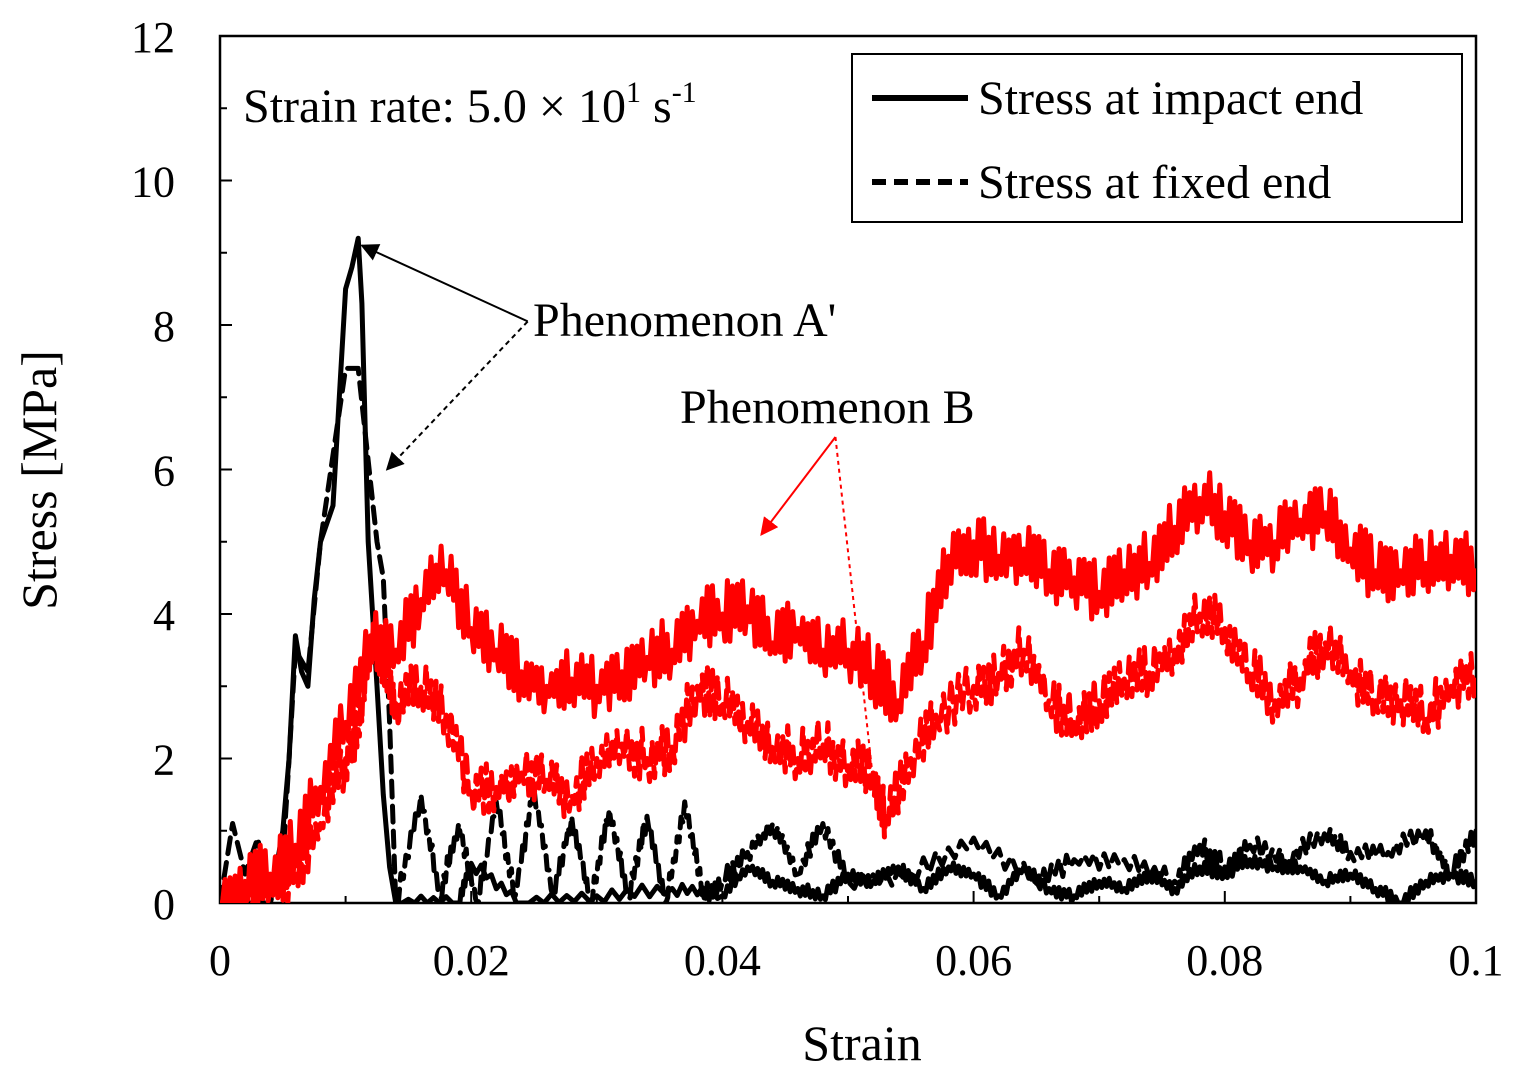 This screenshot has width=1517, height=1075. Describe the element at coordinates (722, 960) in the screenshot. I see `x-tick-label: 0.04` at that location.